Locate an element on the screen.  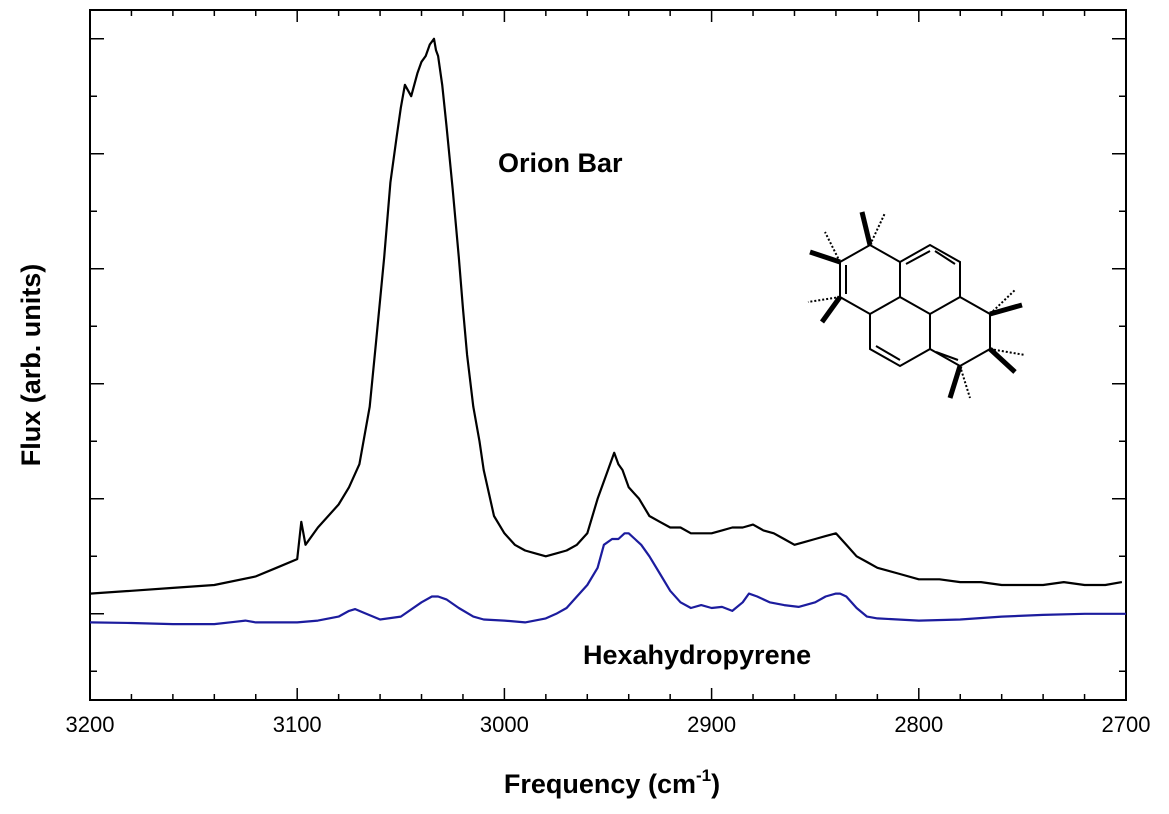
x-tick-label: 2700 is located at coordinates (1126, 724).